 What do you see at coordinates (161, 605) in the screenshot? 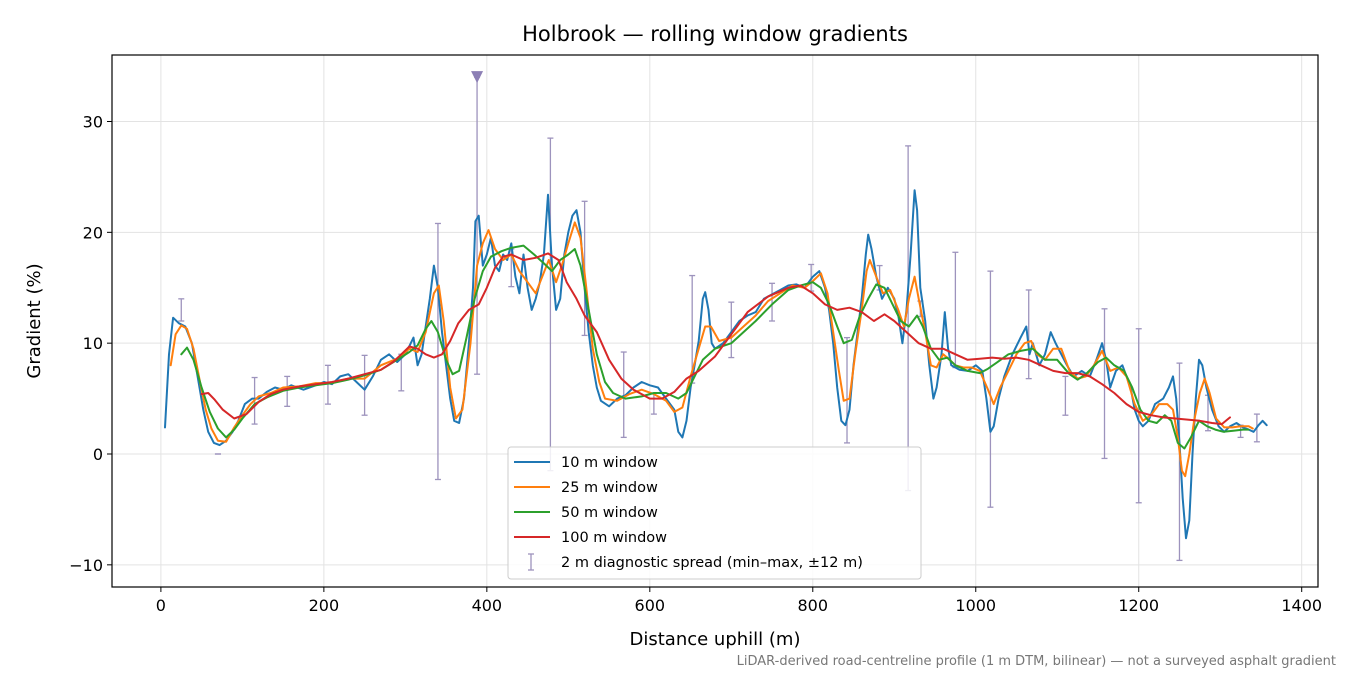
I see `x-tick-label: 0` at bounding box center [161, 605].